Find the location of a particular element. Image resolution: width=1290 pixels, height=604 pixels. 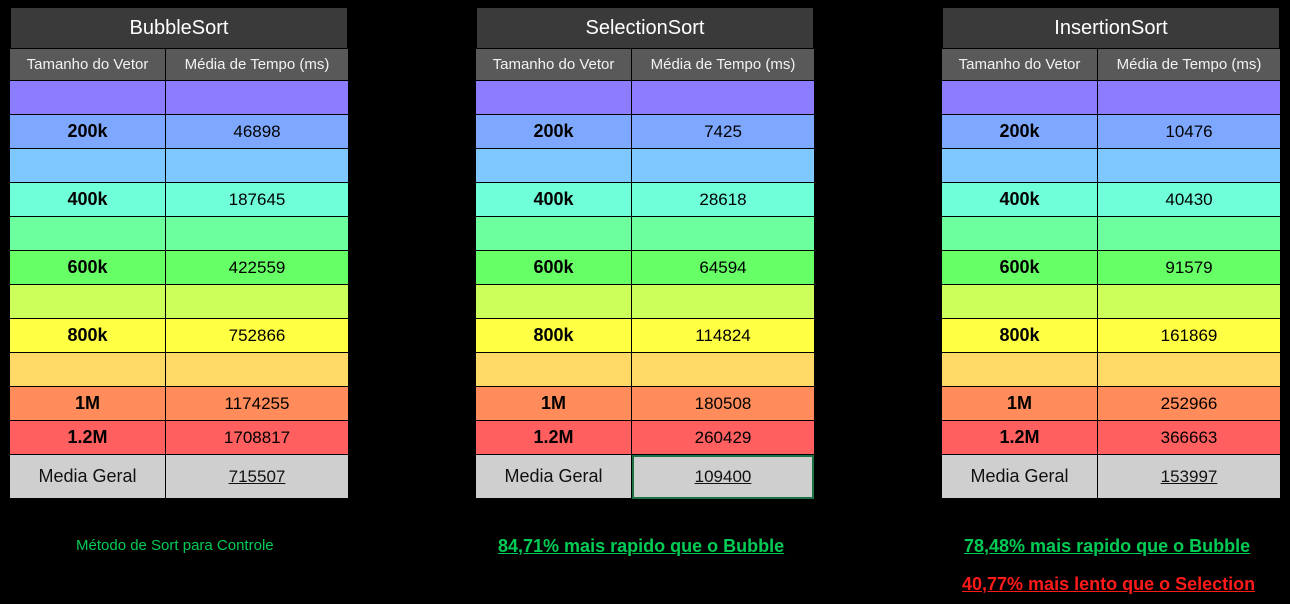

time-cell: 187645 is located at coordinates (257, 200).